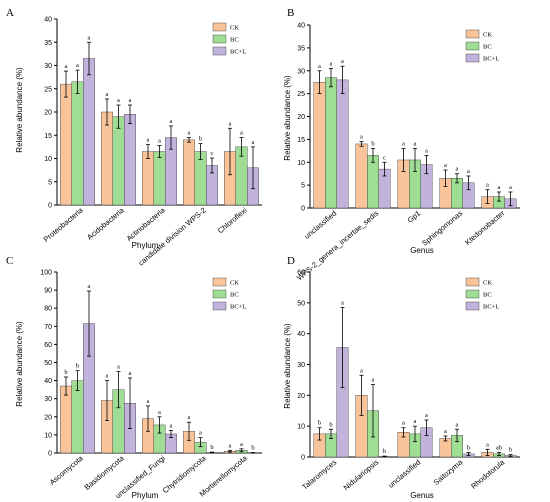 The width and height of the screenshot is (550, 502). Describe the element at coordinates (145, 245) in the screenshot. I see `xlabel-a: Phylum` at that location.